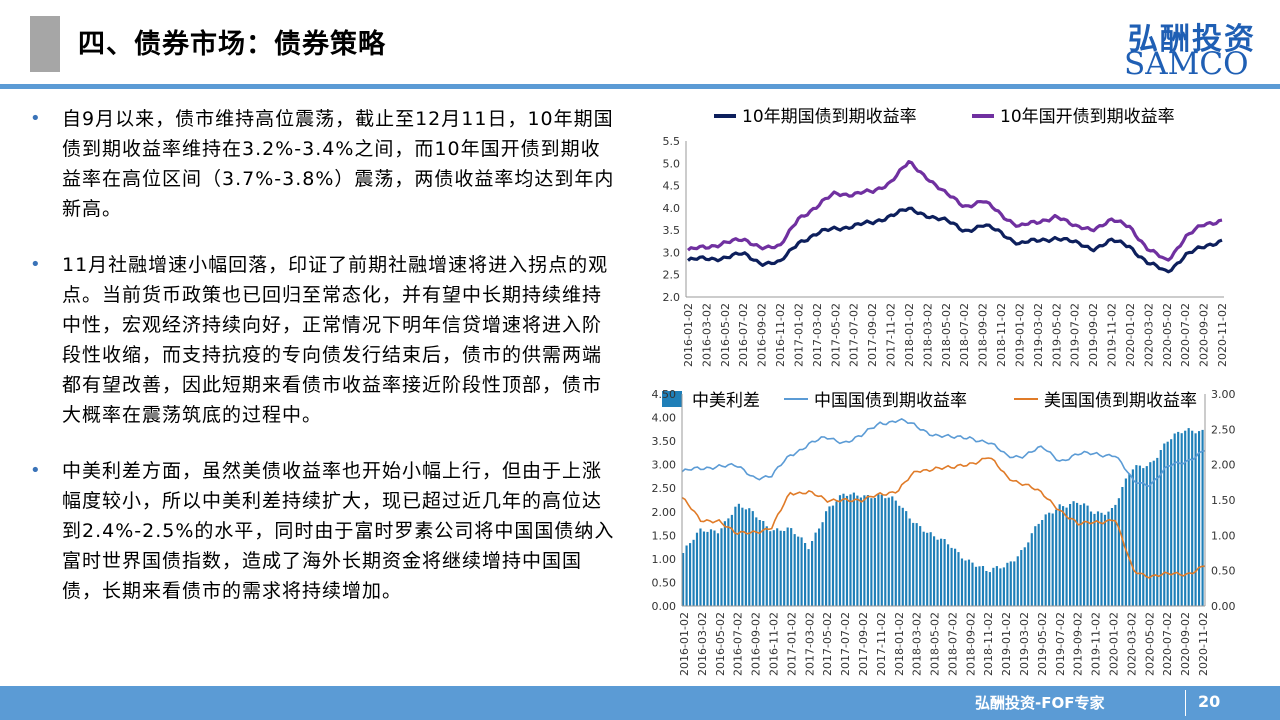  What do you see at coordinates (1186, 64) in the screenshot?
I see `company-logo-en: SAMCO` at bounding box center [1186, 64].